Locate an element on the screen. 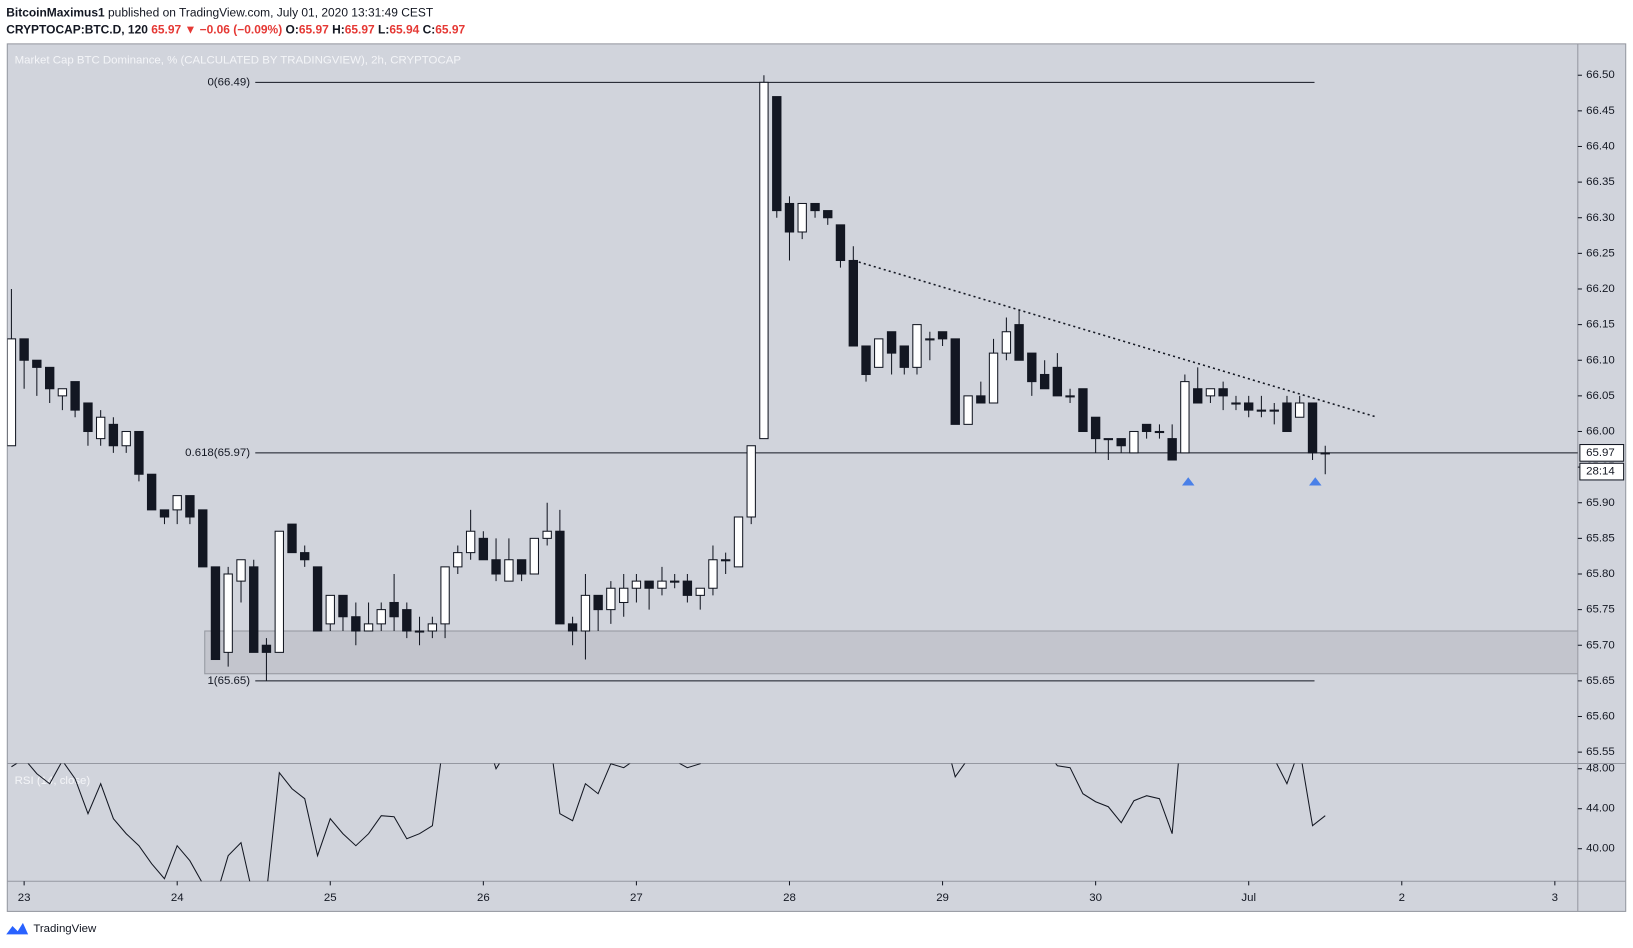 The width and height of the screenshot is (1633, 948). fib-label: 0.618(65.97) is located at coordinates (217, 453).